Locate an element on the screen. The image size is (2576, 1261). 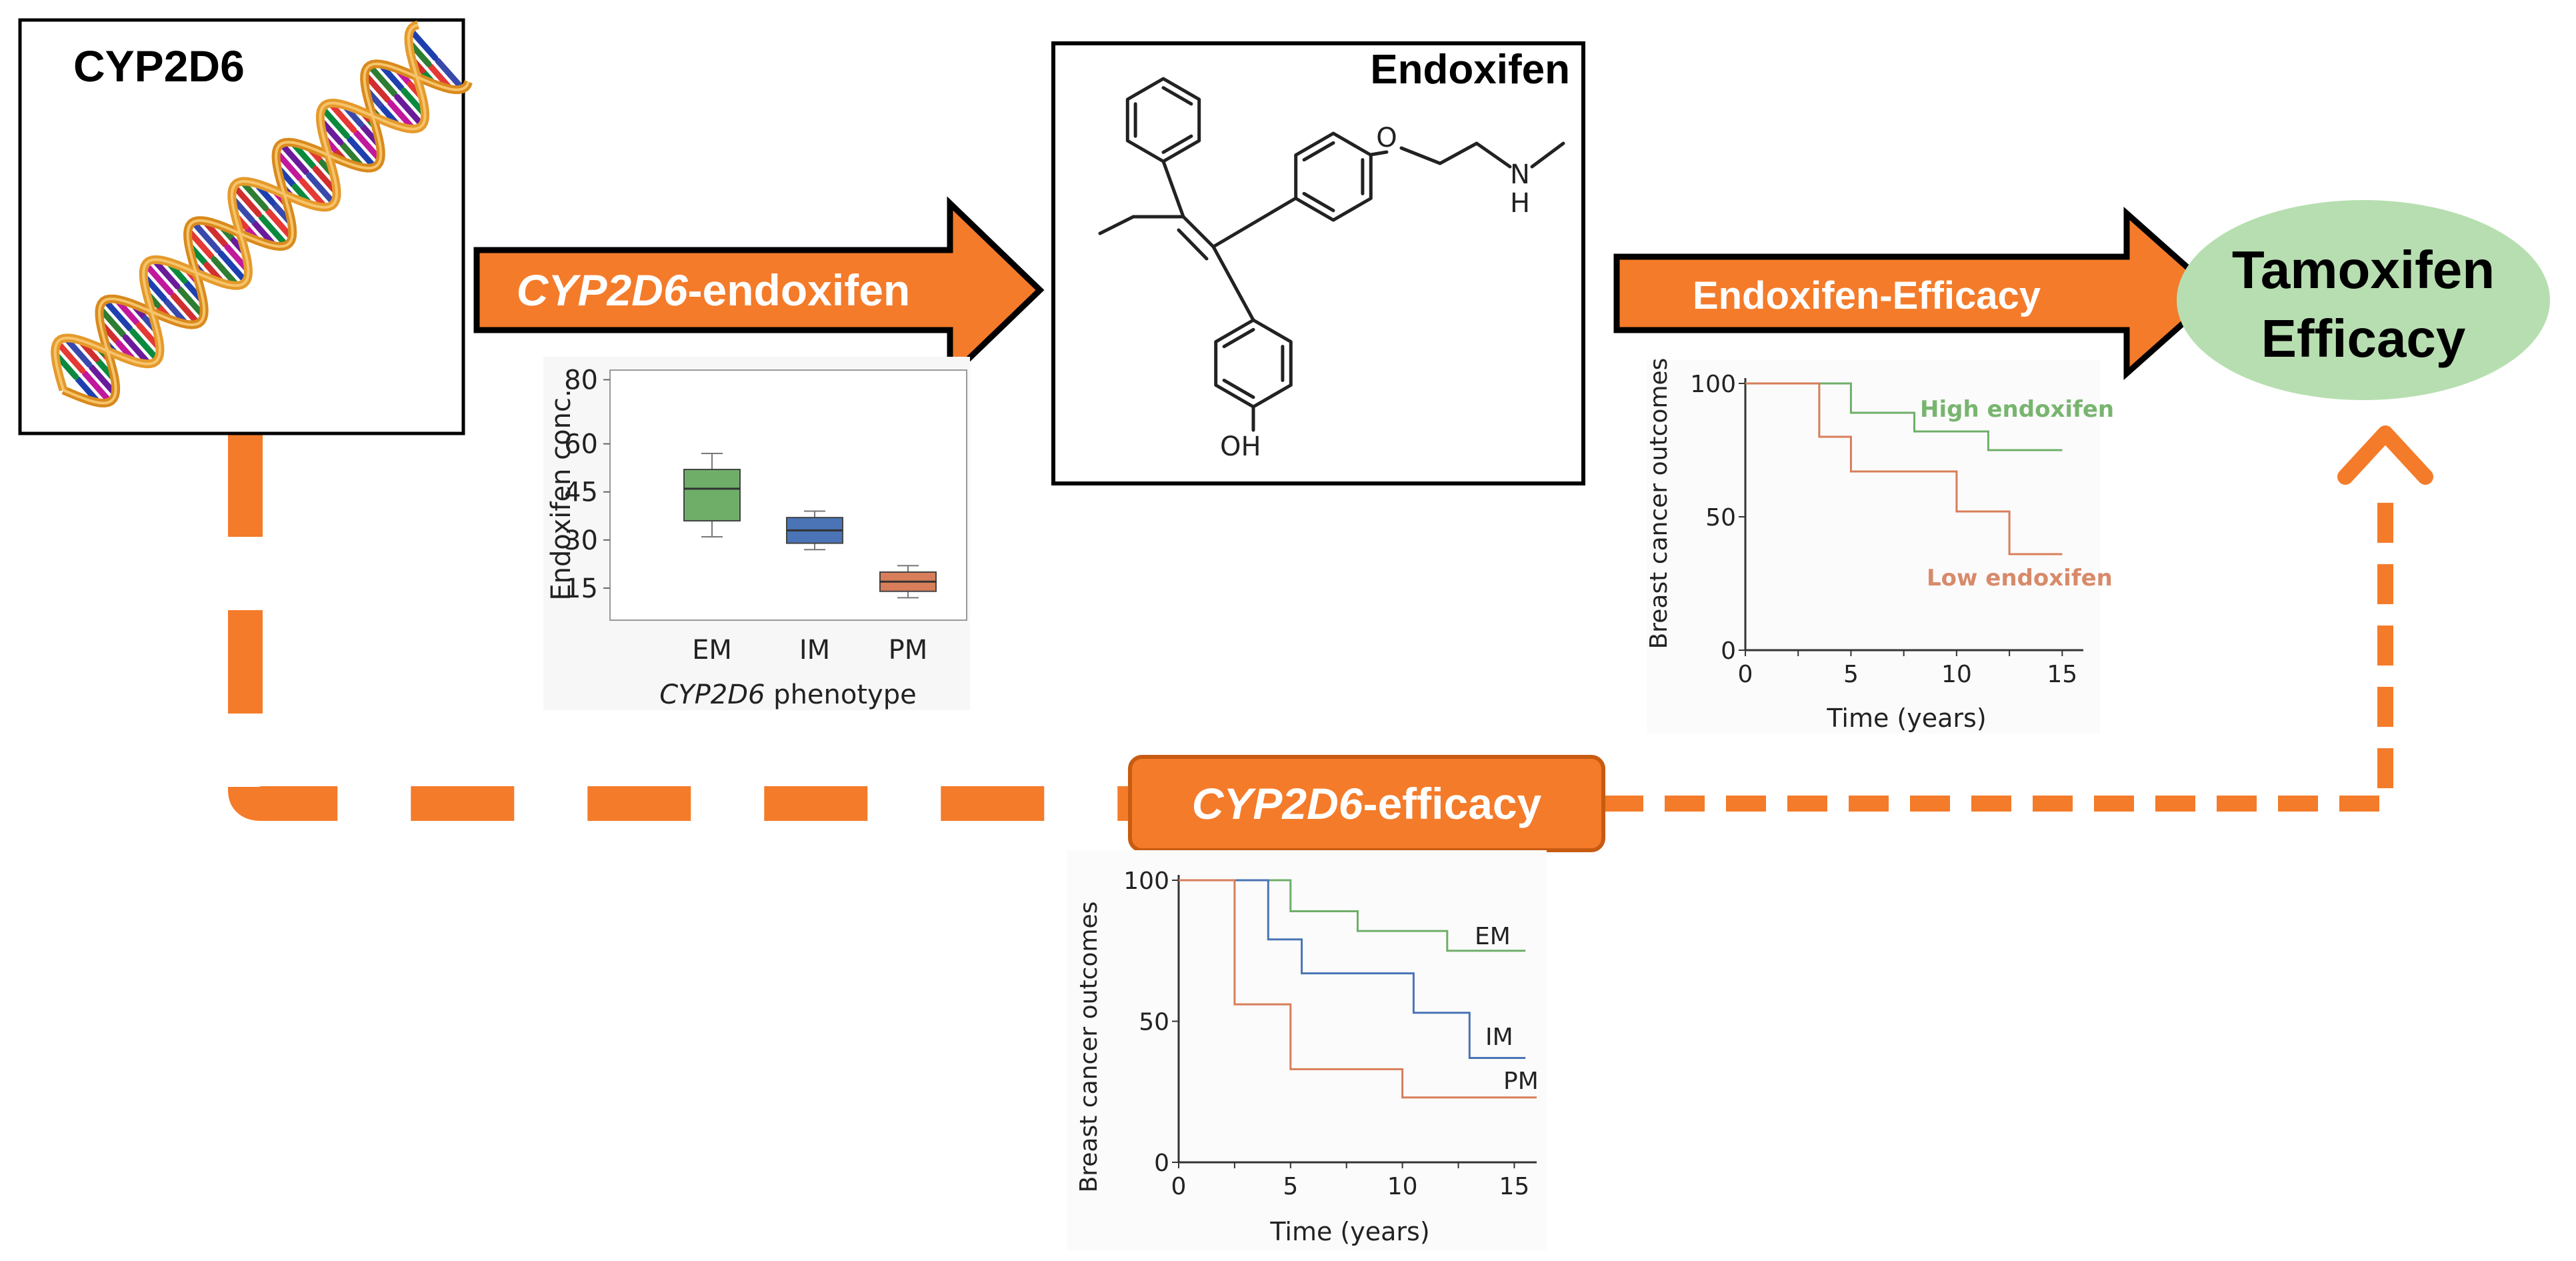
km2-xtick-label: 5 is located at coordinates (1290, 1186).